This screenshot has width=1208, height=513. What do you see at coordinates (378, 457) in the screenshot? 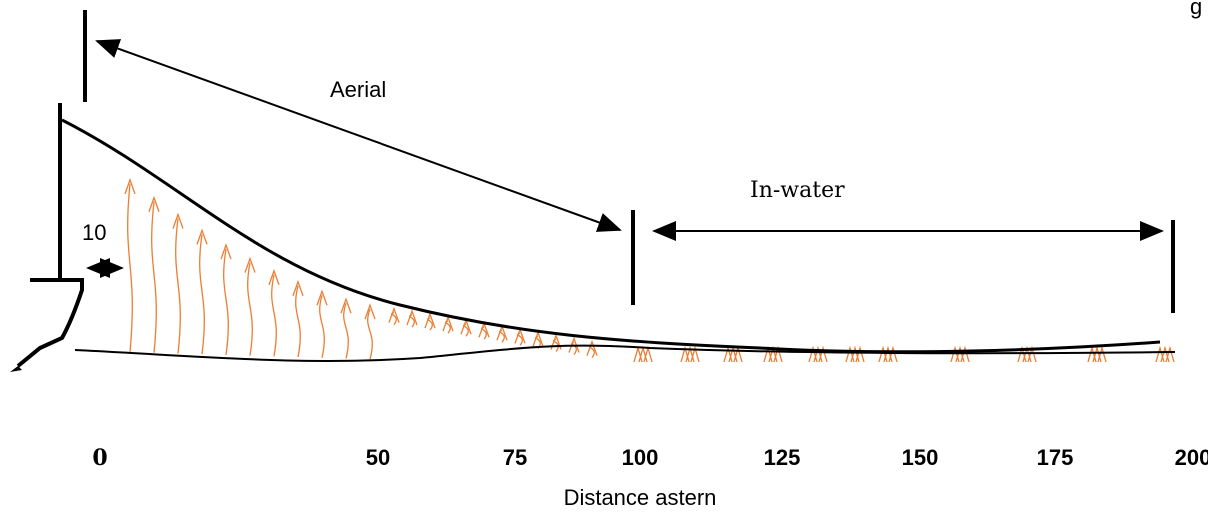
I see `x-tick-label: 50` at bounding box center [378, 457].